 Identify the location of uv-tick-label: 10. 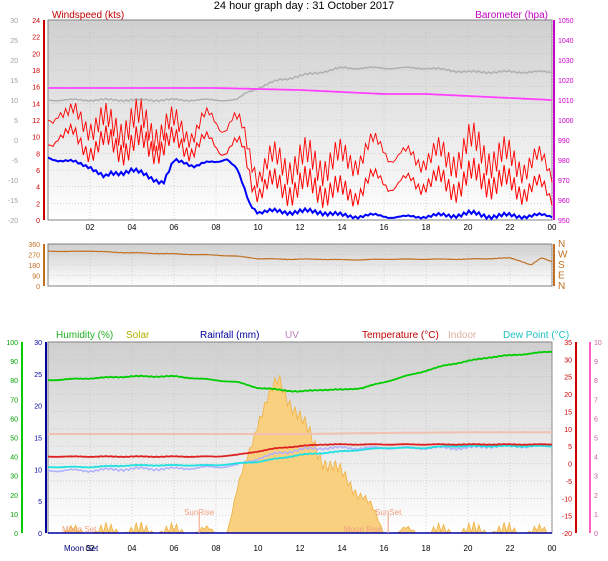
(598, 343).